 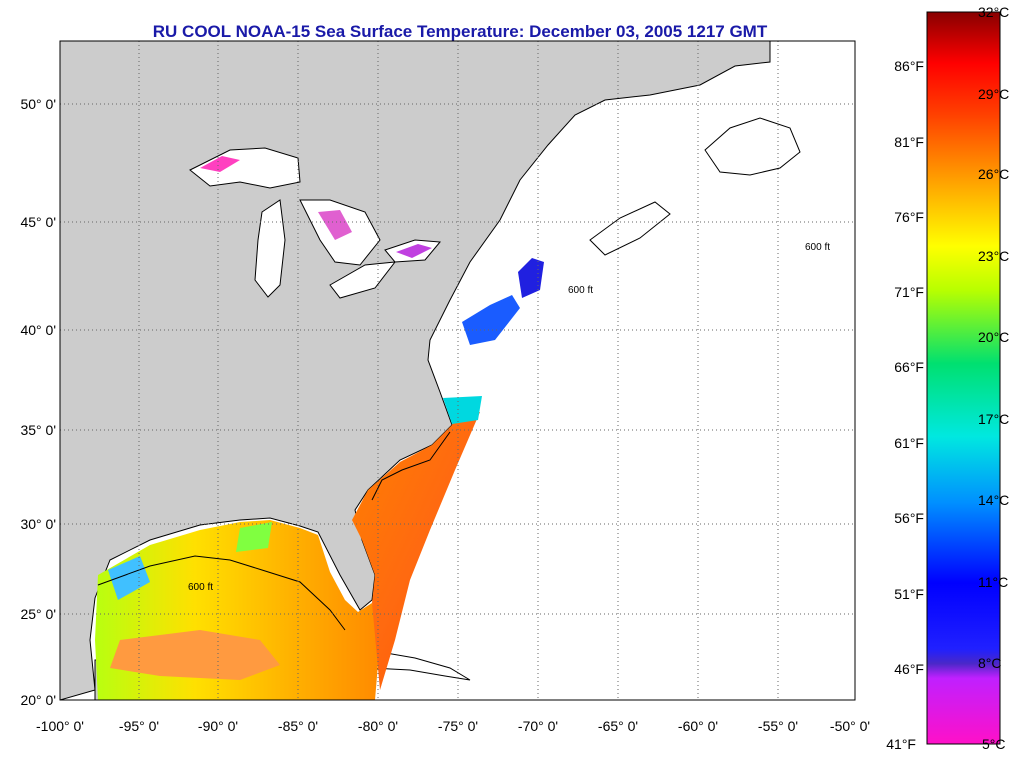 I want to click on colorbar-c-26: 26°C, so click(x=994, y=174).